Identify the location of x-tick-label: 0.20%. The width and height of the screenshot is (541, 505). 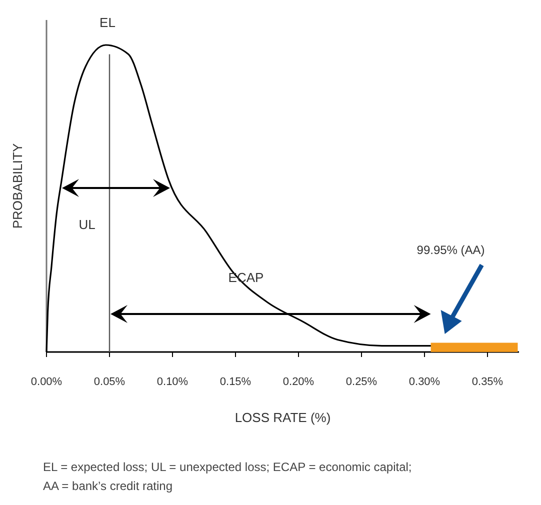
(298, 382).